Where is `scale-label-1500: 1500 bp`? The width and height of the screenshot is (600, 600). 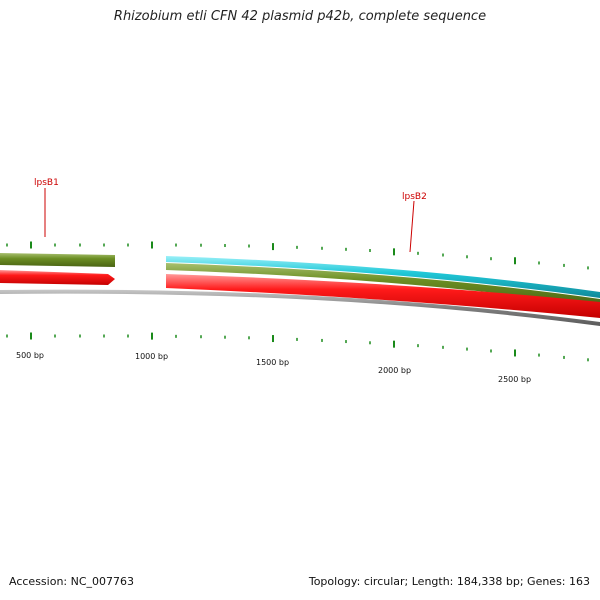 scale-label-1500: 1500 bp is located at coordinates (272, 362).